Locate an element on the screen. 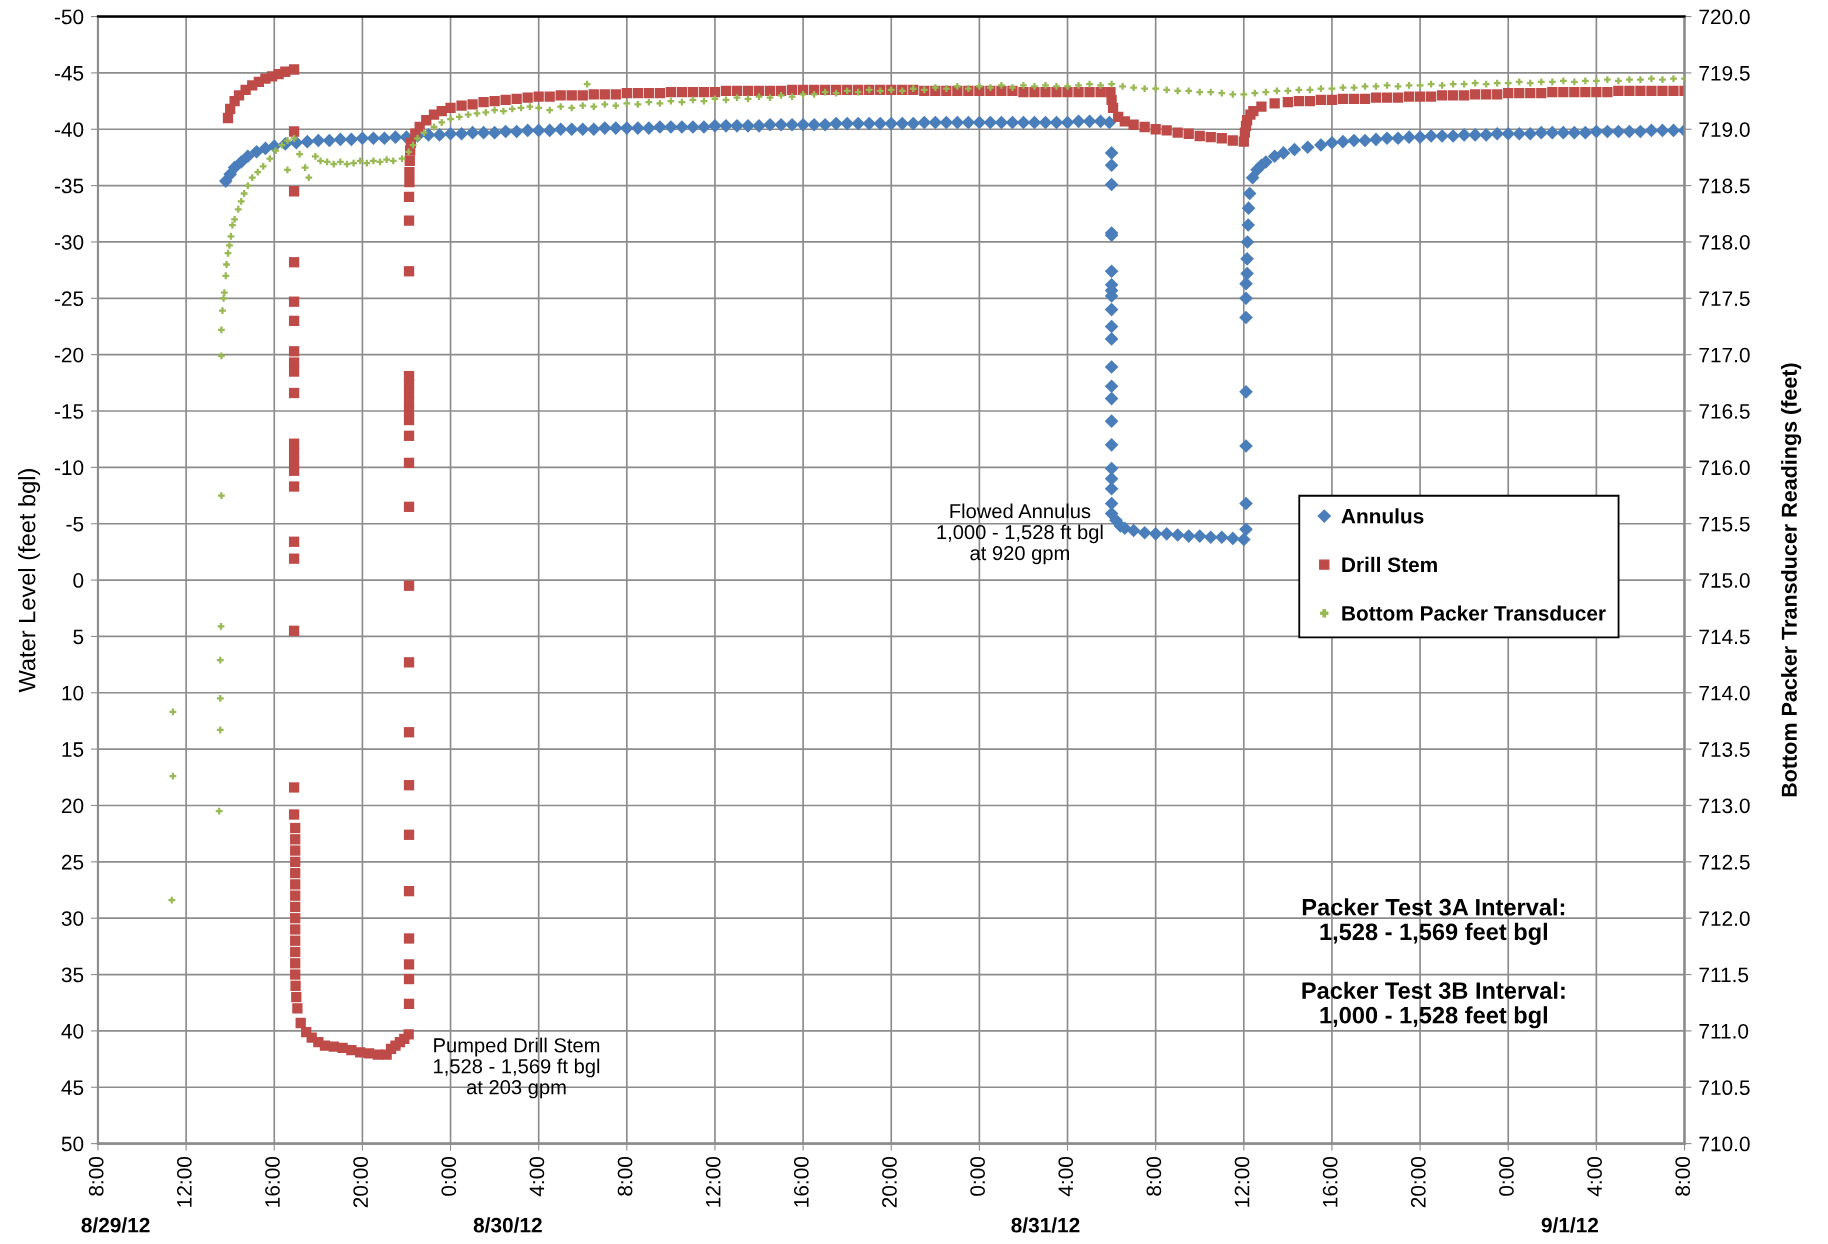 The image size is (1828, 1244). y2-tick-label: 719.5 is located at coordinates (1724, 73).